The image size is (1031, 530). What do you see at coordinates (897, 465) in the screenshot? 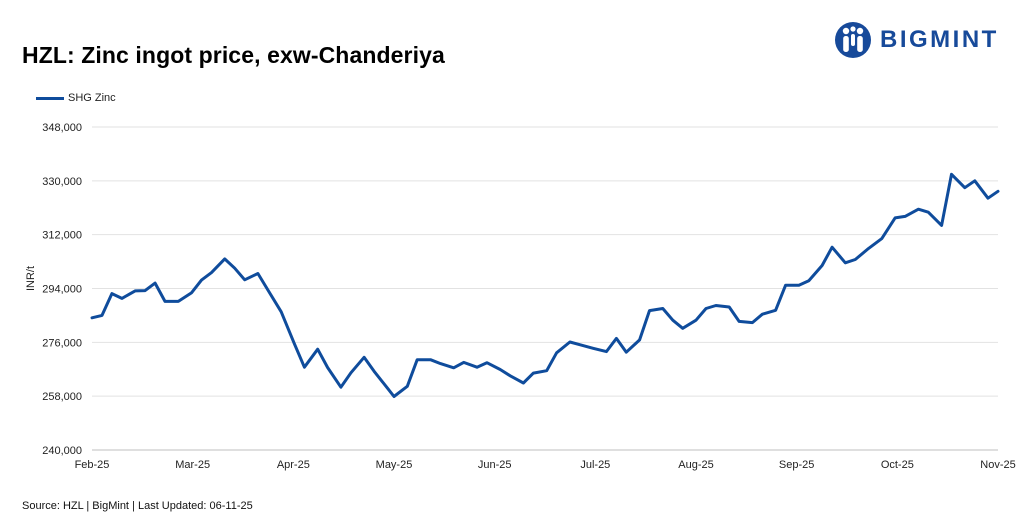
I see `x-tick-label: Oct-25` at bounding box center [897, 465].